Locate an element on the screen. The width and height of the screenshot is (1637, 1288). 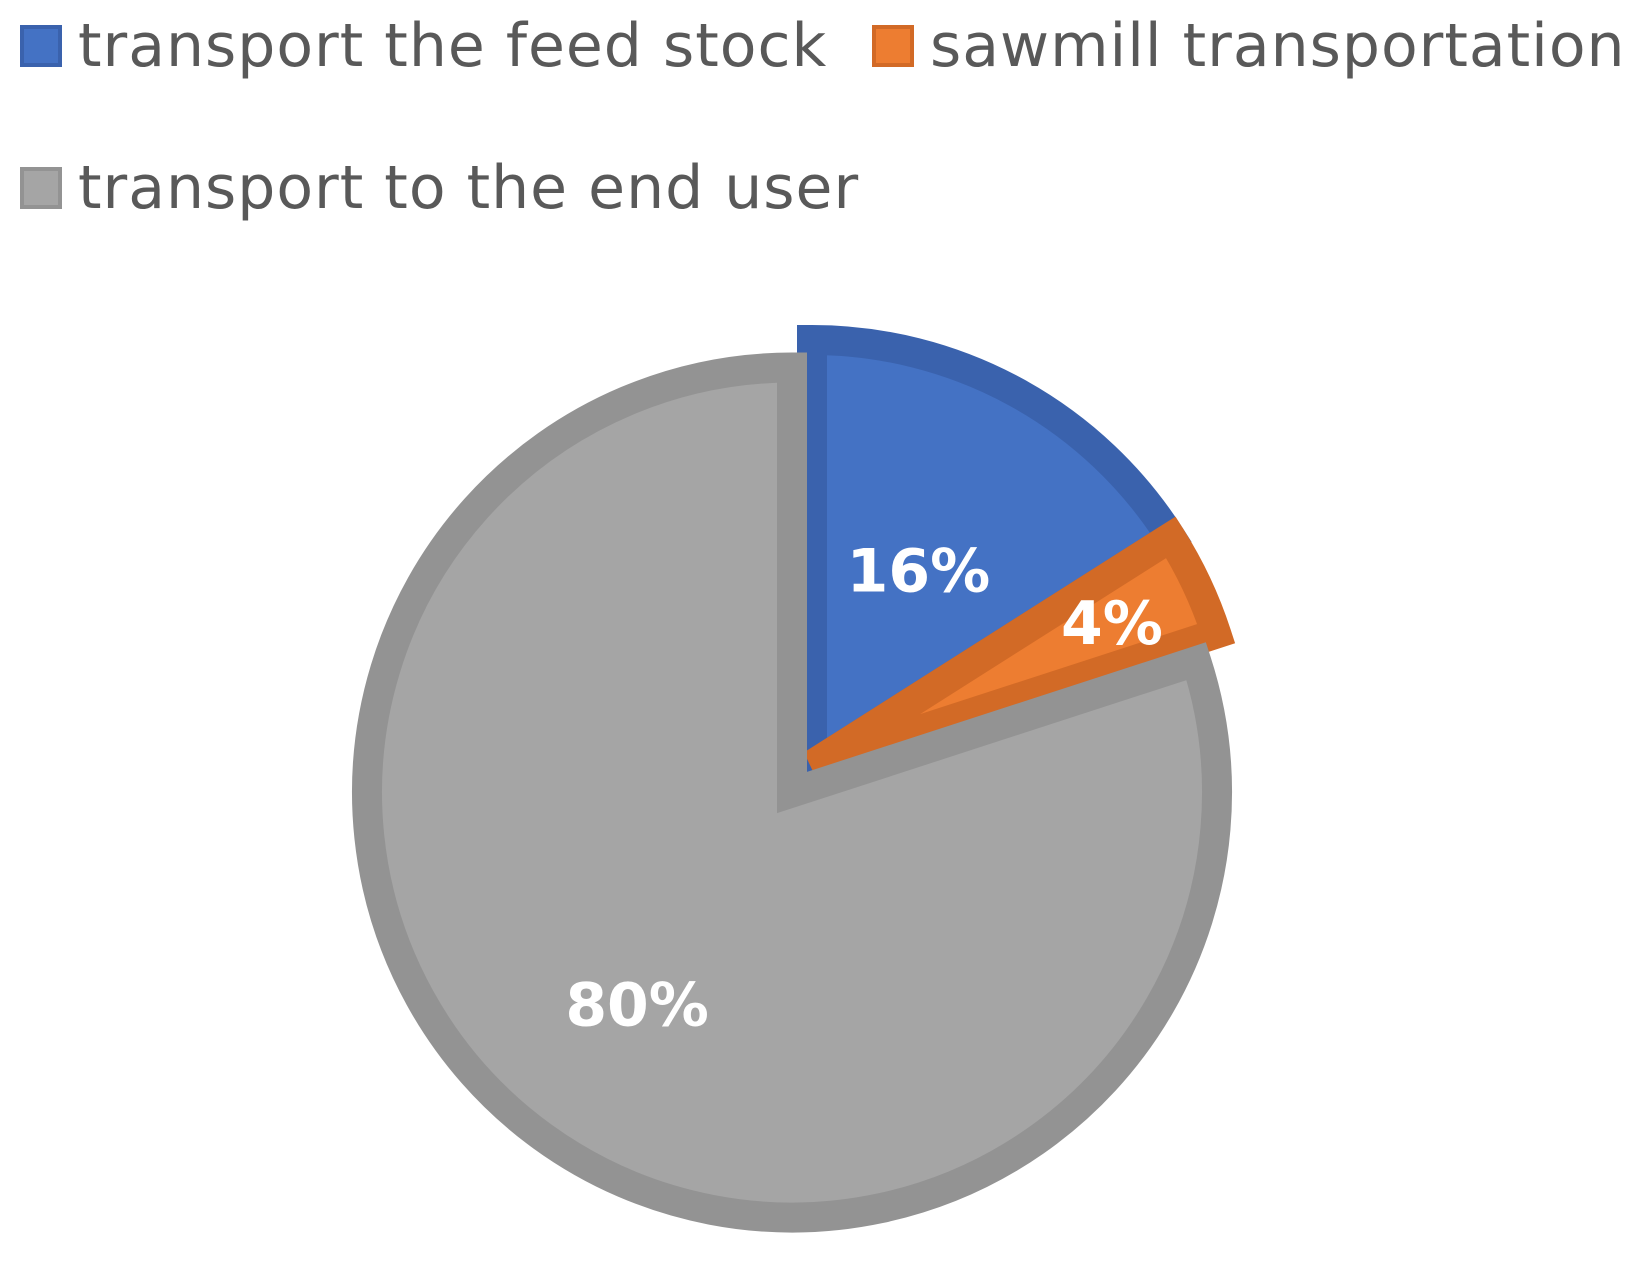
legend-item-feed-stock: transport the feed stock is located at coordinates (423, 46).